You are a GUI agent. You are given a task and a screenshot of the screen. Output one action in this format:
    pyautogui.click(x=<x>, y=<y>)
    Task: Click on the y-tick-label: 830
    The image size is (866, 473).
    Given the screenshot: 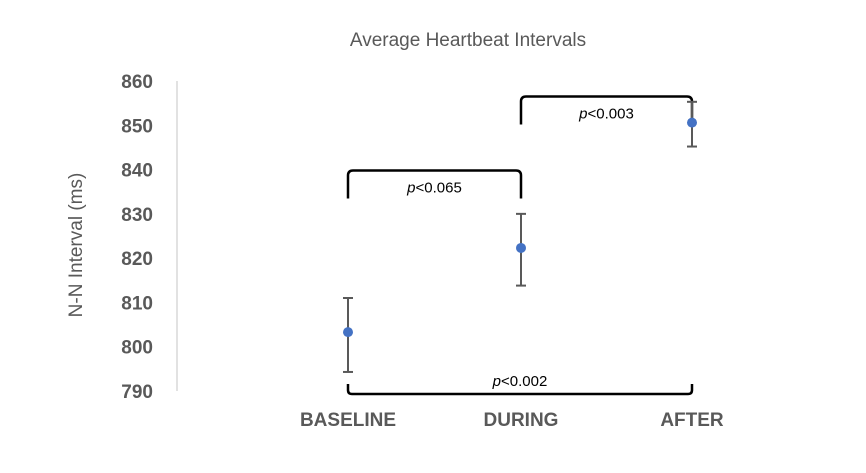 What is the action you would take?
    pyautogui.click(x=137, y=215)
    